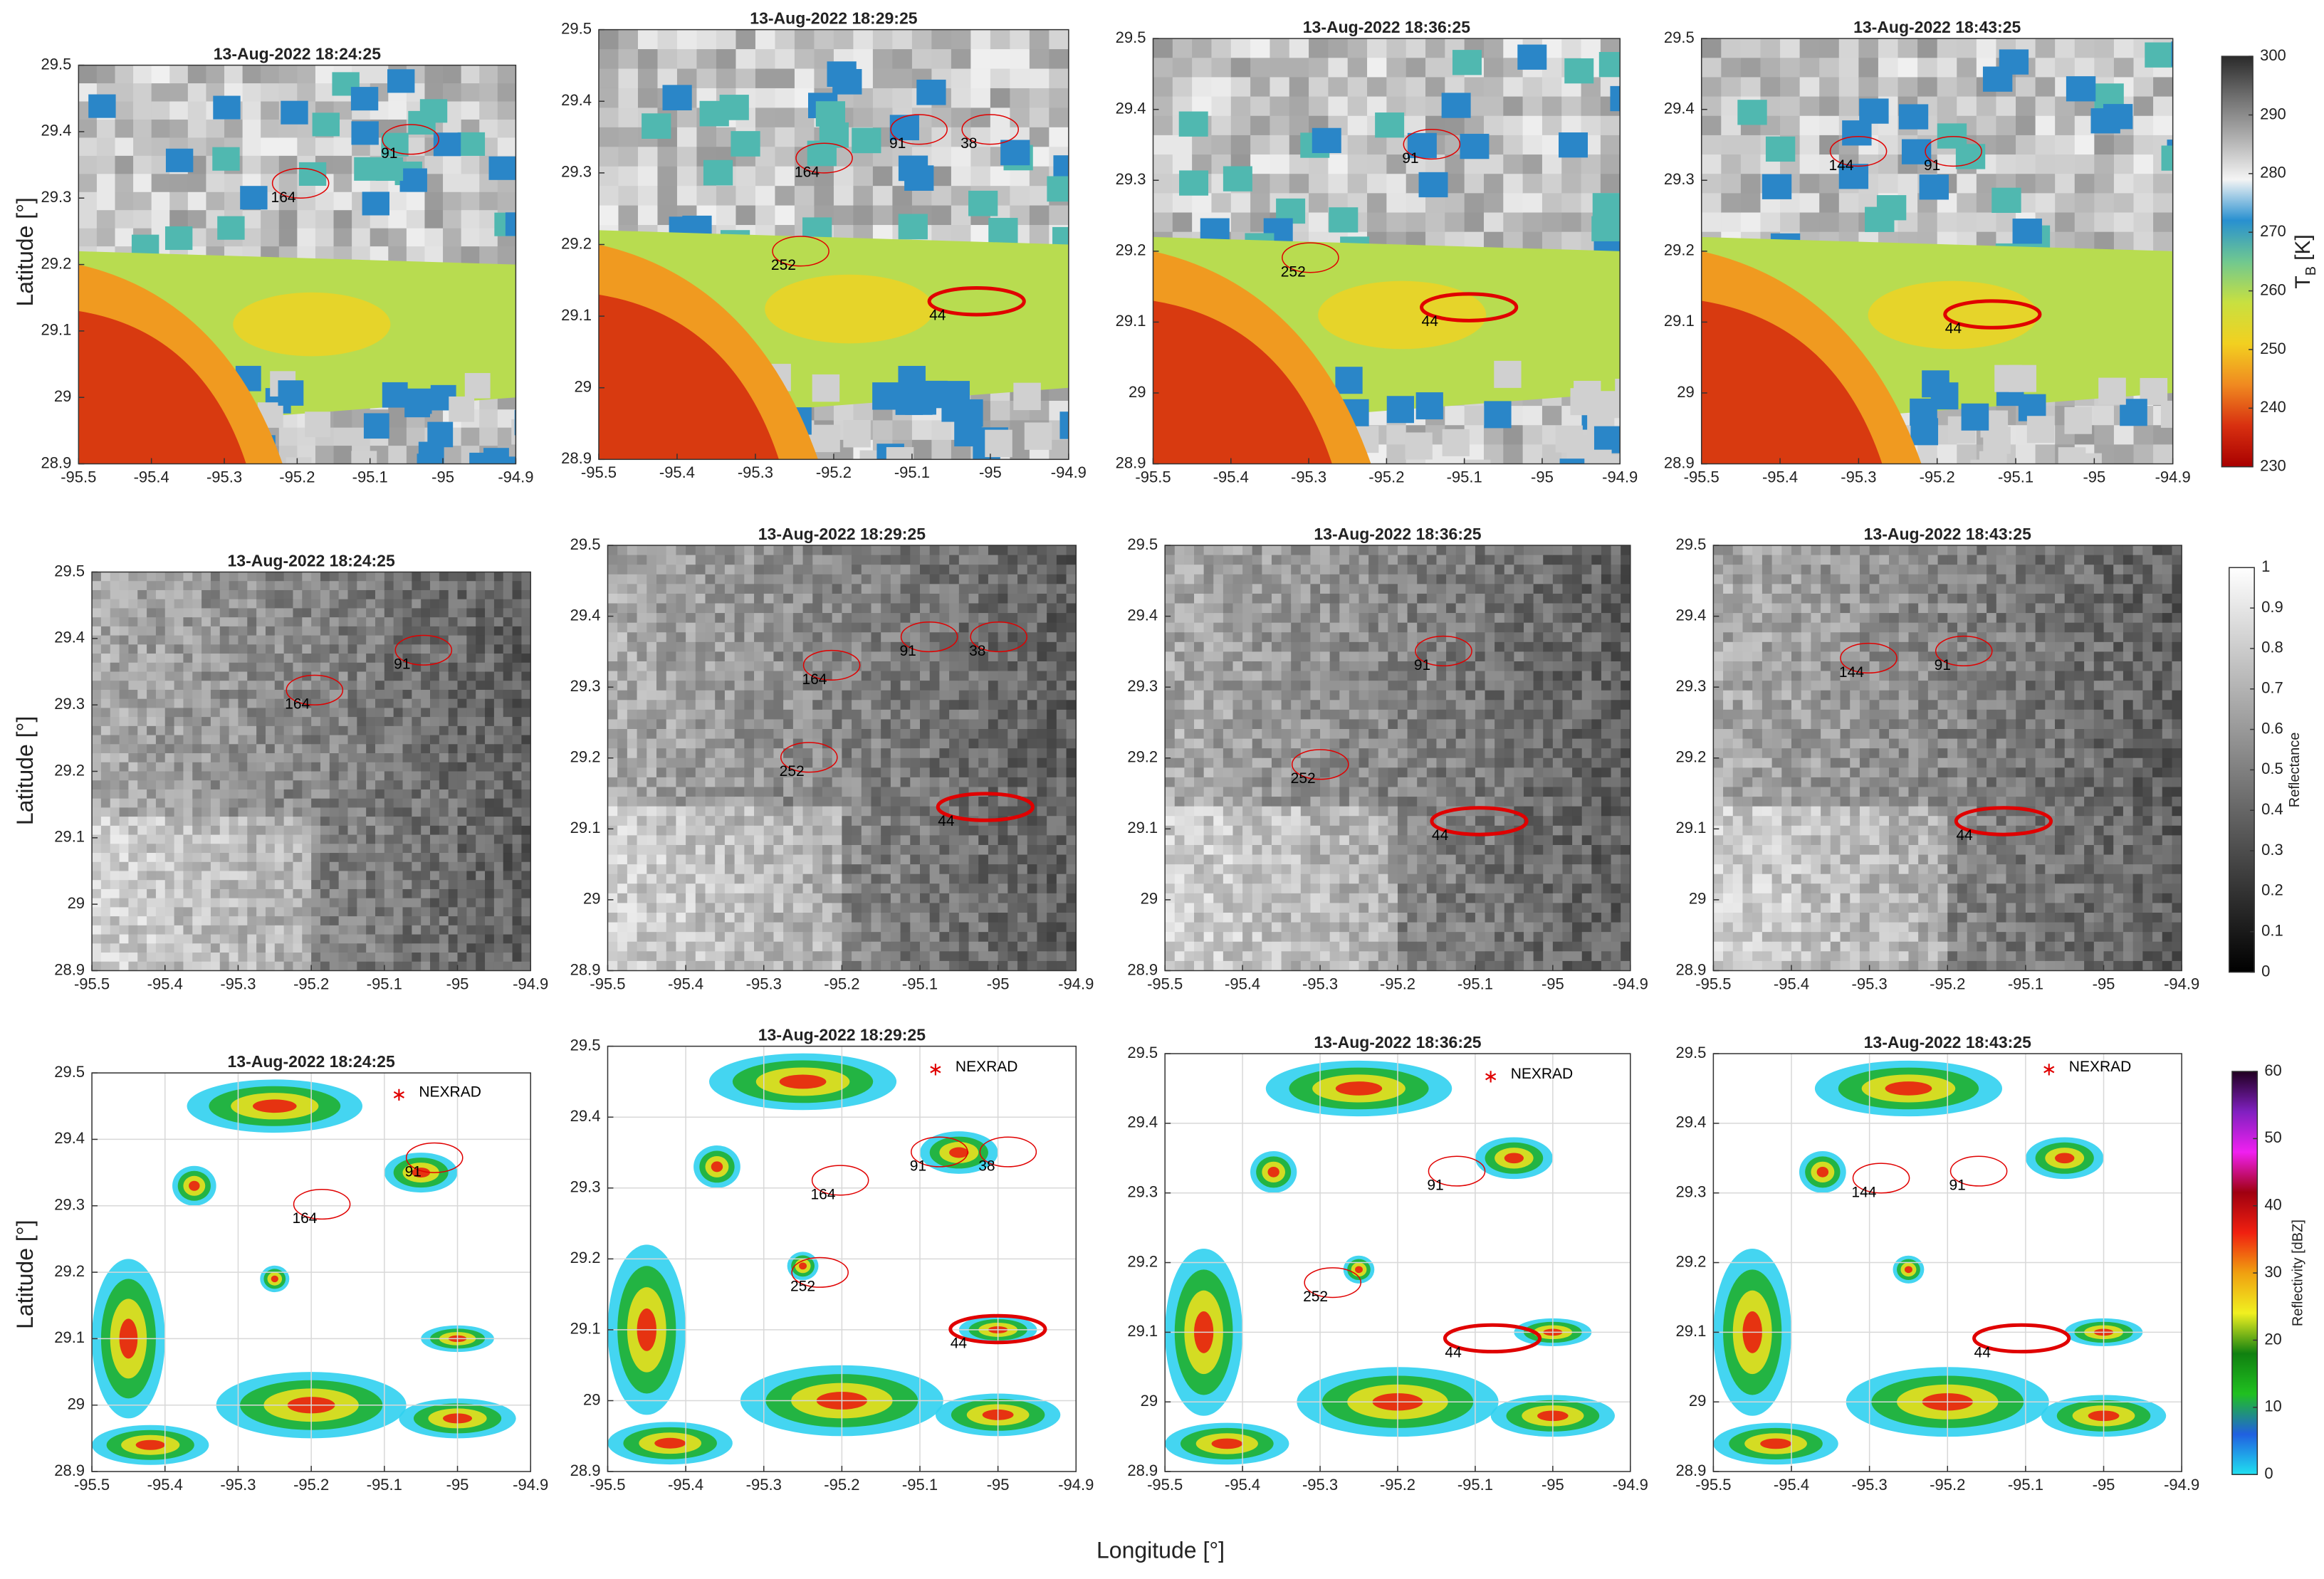  What do you see at coordinates (991, 472) in the screenshot?
I see `x-tick-label: -95` at bounding box center [991, 472].